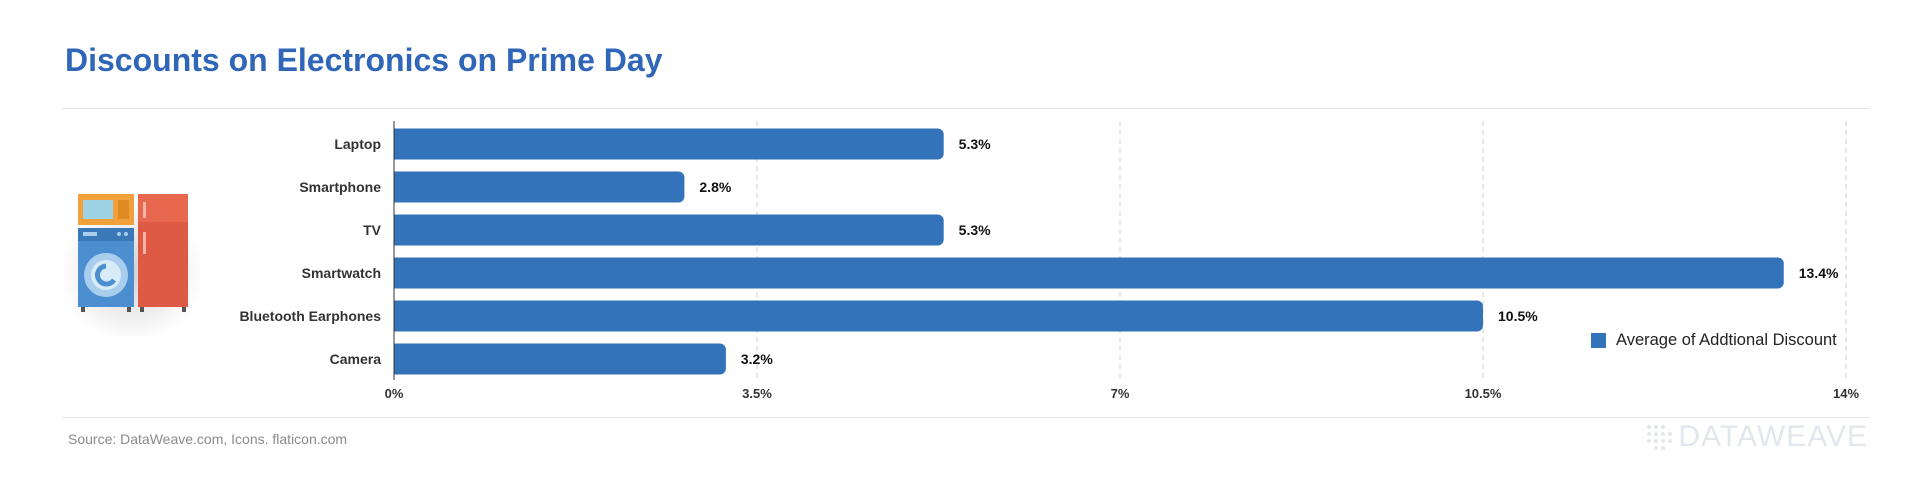 The image size is (1920, 477). I want to click on category-label: Laptop, so click(357, 144).